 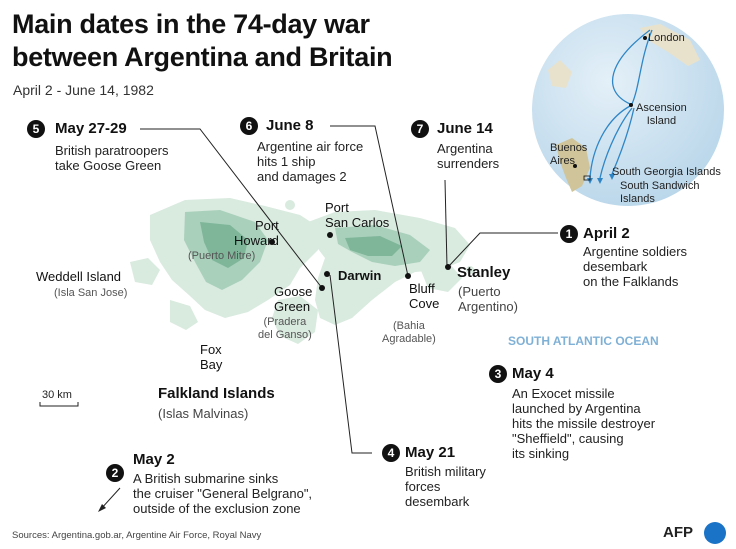 I want to click on label-port-howard: Port Howard, so click(x=256, y=233).